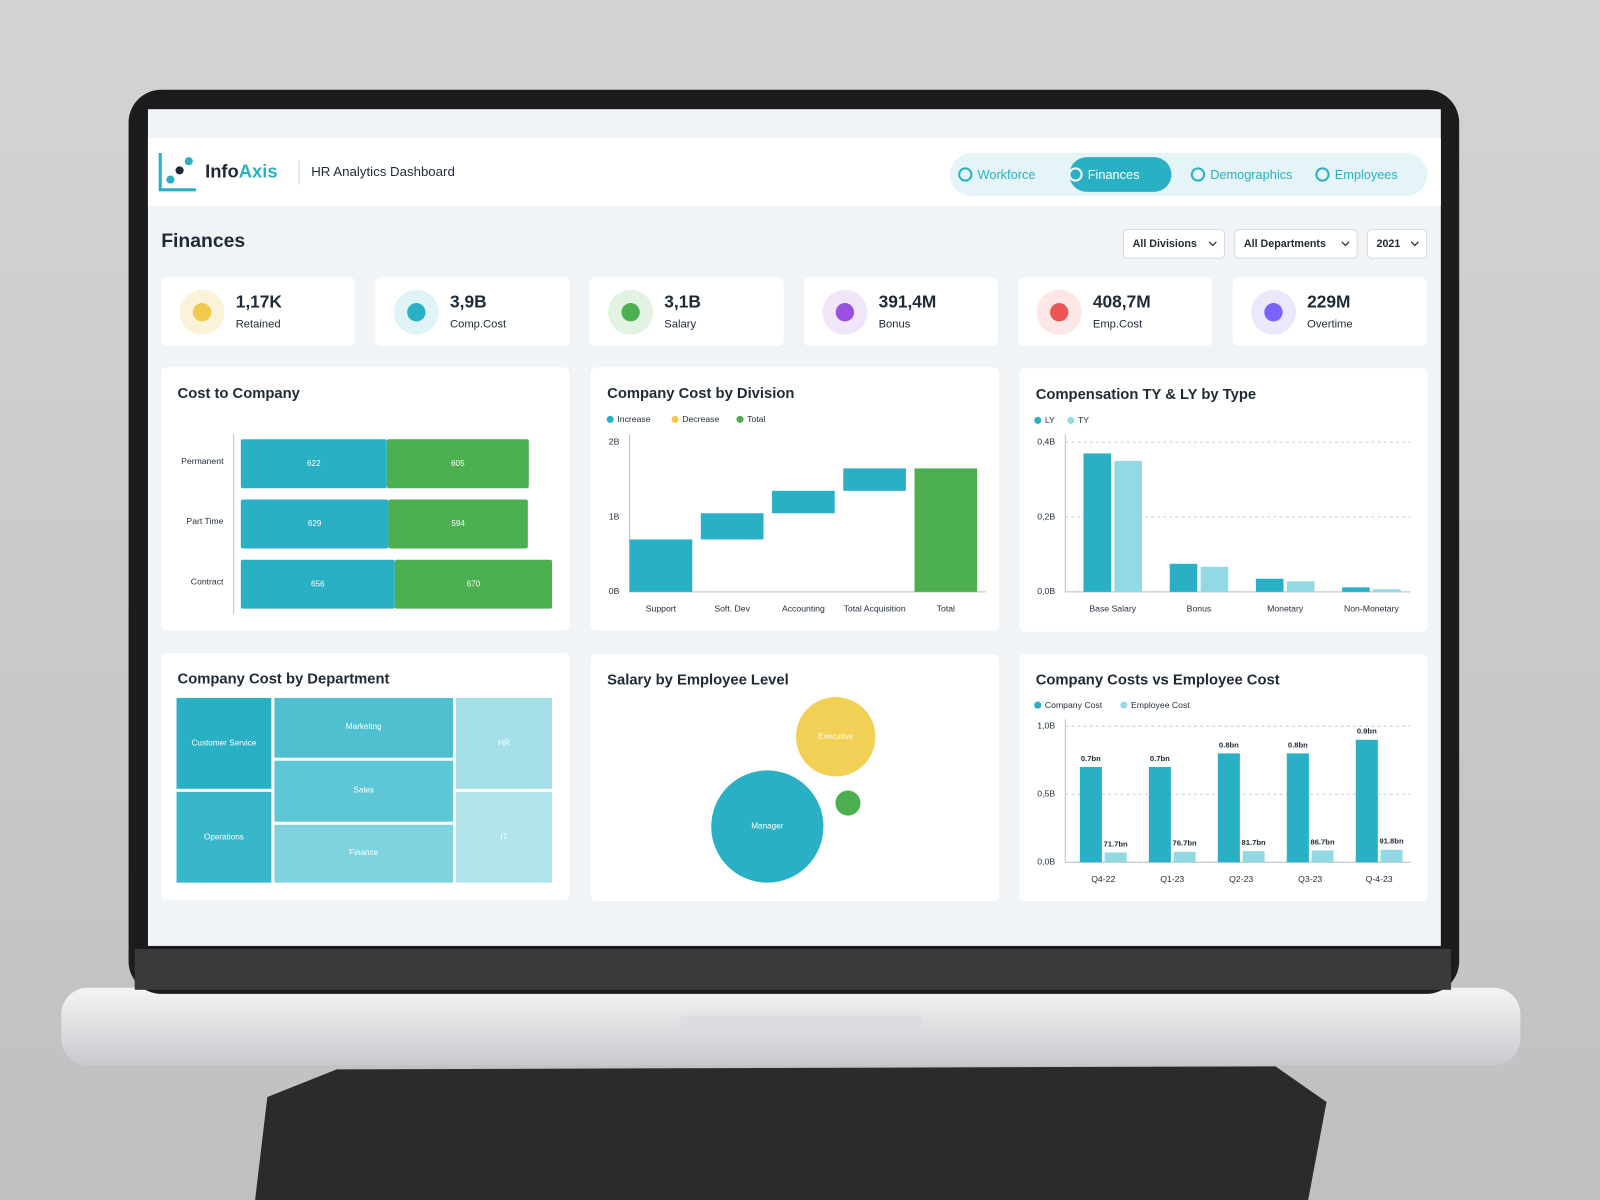 This screenshot has width=1600, height=1200. What do you see at coordinates (1046, 794) in the screenshot?
I see `y-tick-label: 0,5B` at bounding box center [1046, 794].